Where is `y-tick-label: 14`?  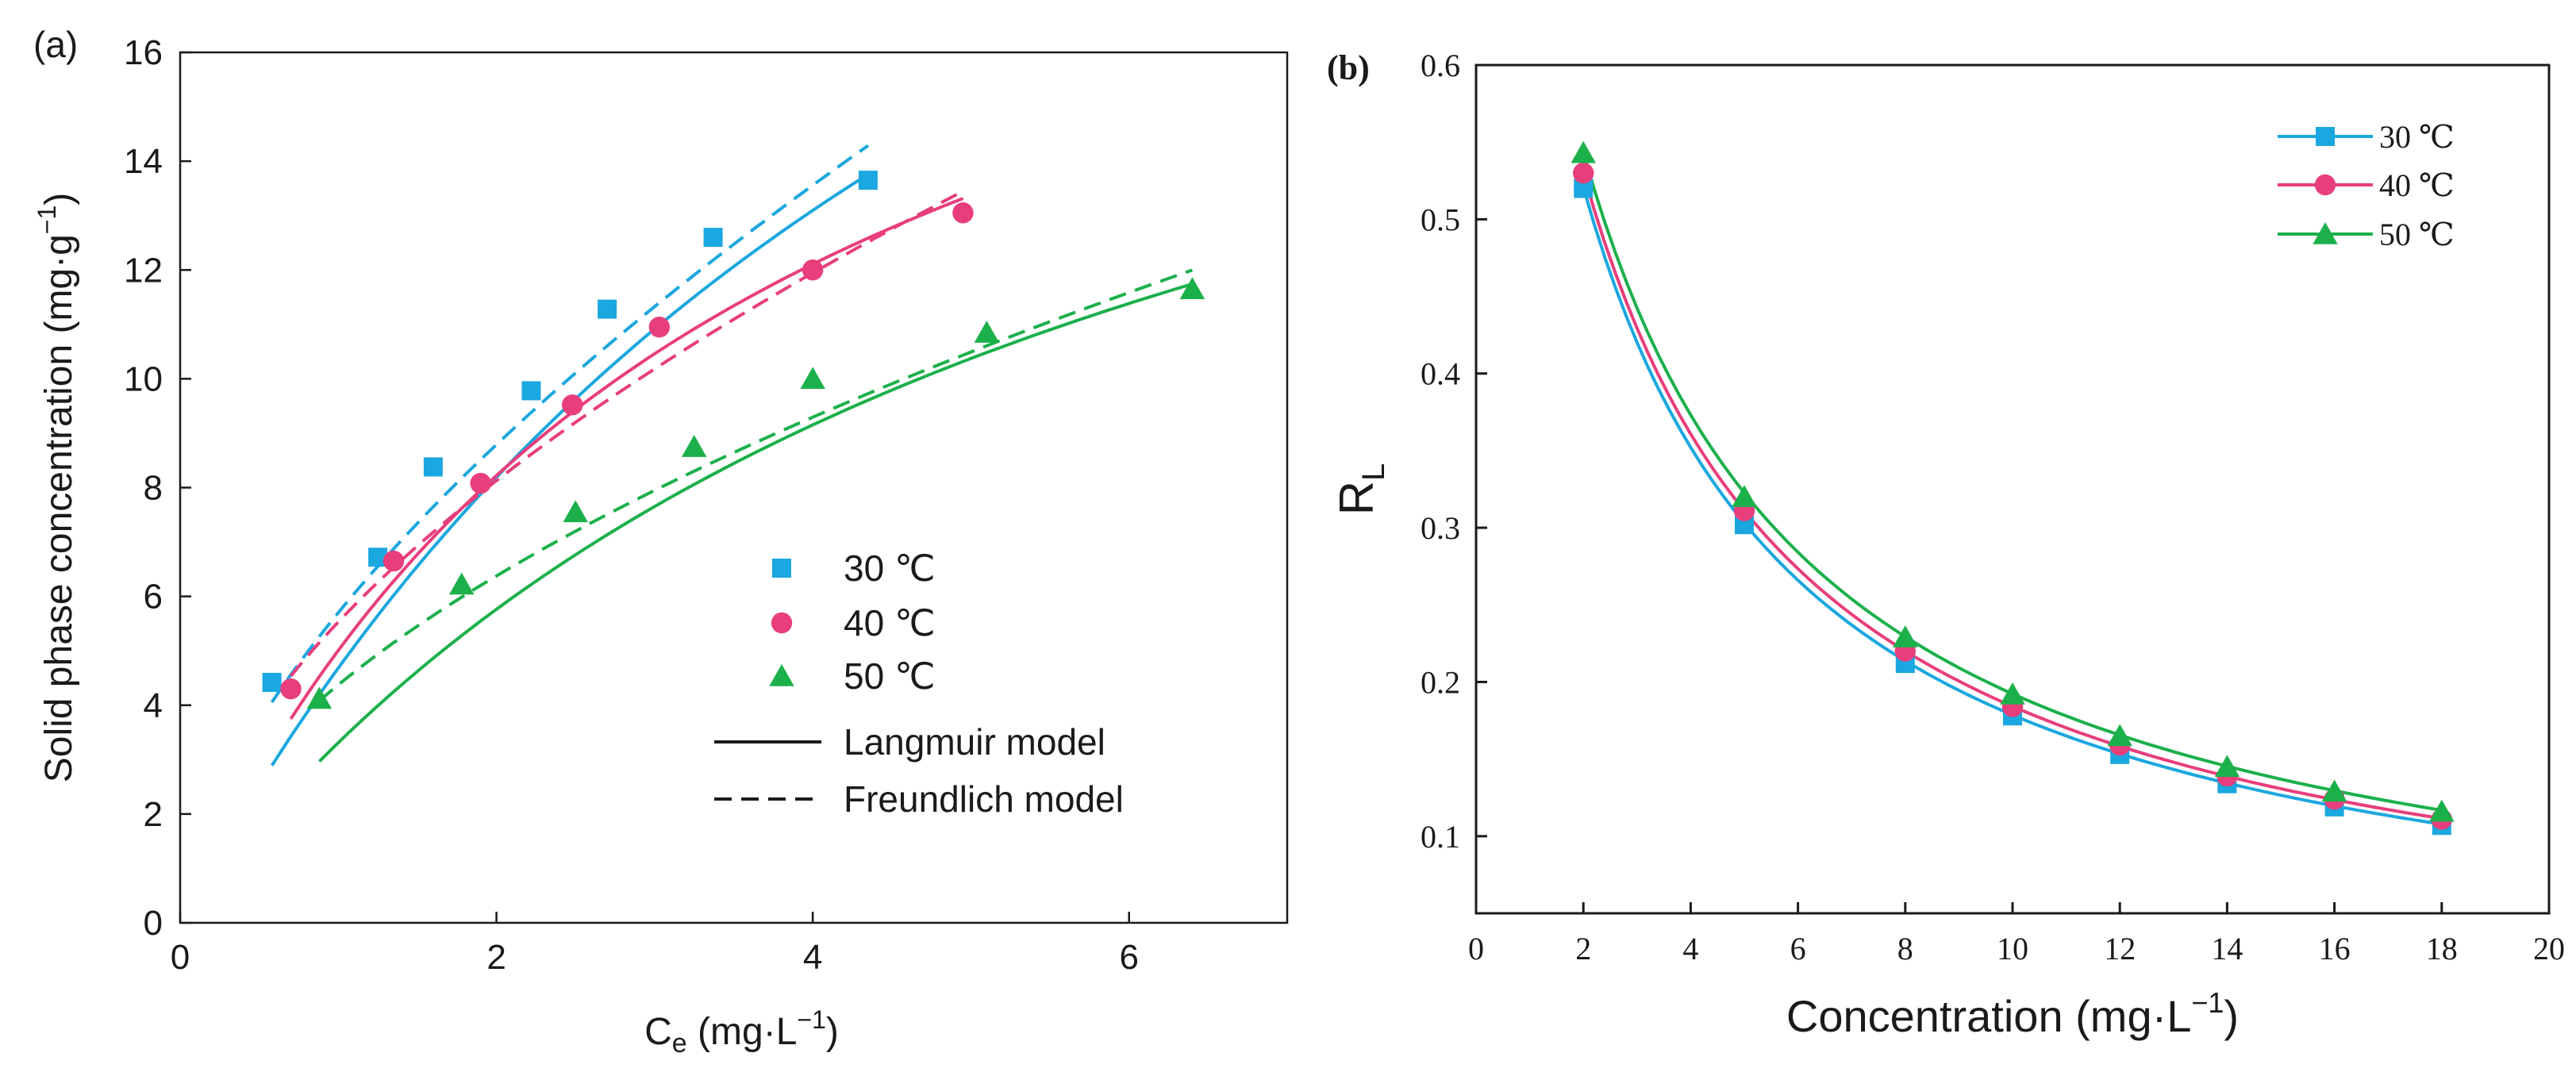 y-tick-label: 14 is located at coordinates (143, 161).